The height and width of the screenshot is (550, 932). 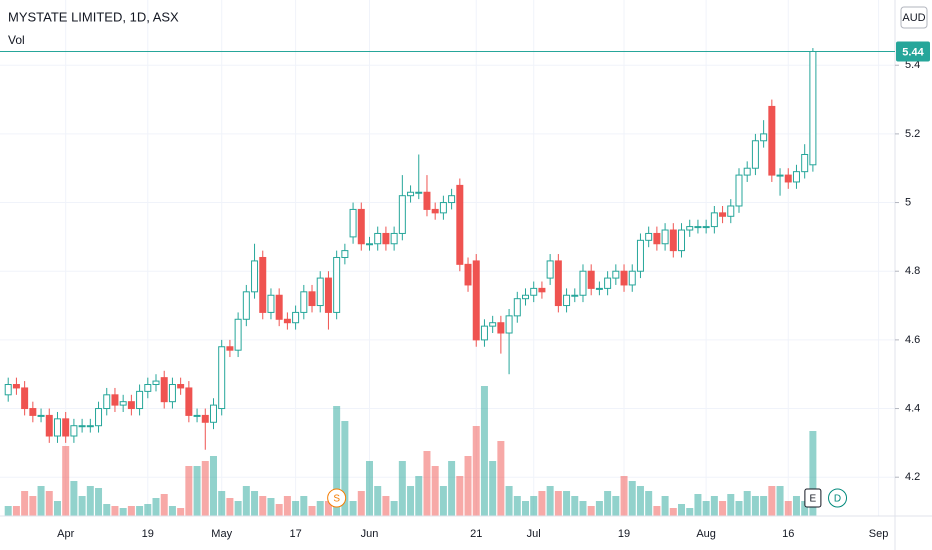 What do you see at coordinates (370, 534) in the screenshot?
I see `x-tick-label: Jun` at bounding box center [370, 534].